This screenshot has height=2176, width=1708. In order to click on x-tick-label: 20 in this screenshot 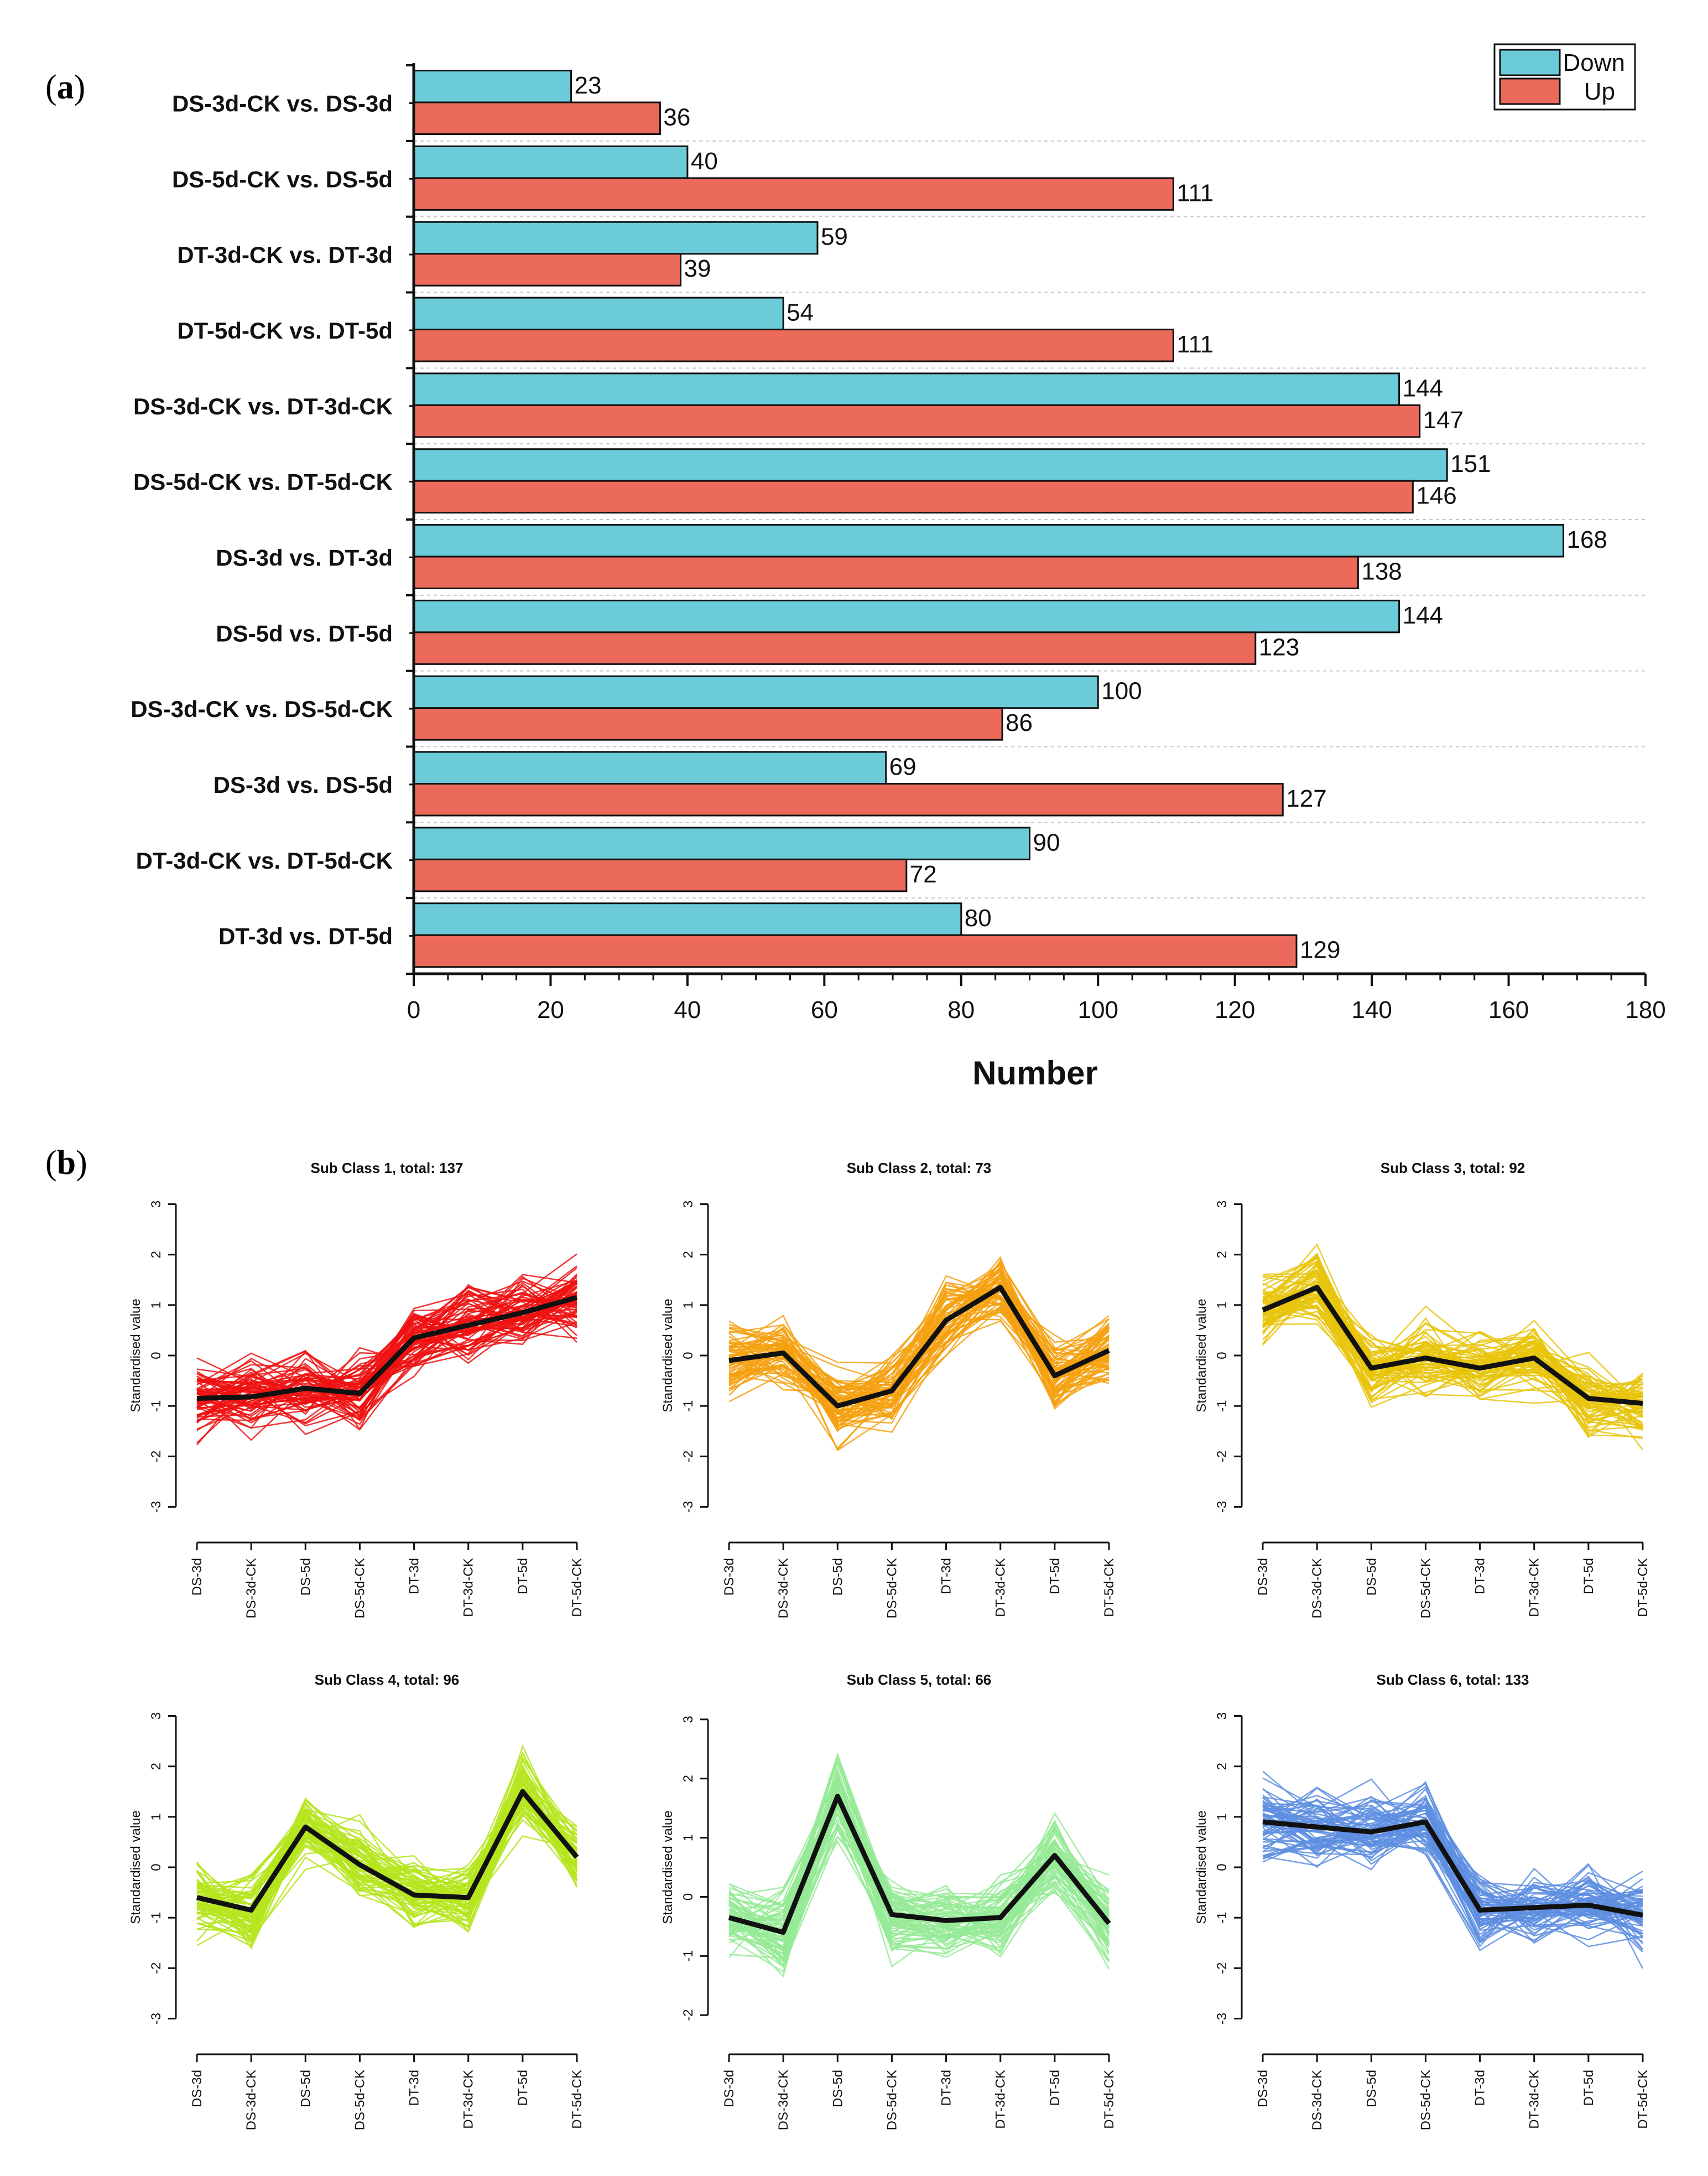, I will do `click(550, 1010)`.